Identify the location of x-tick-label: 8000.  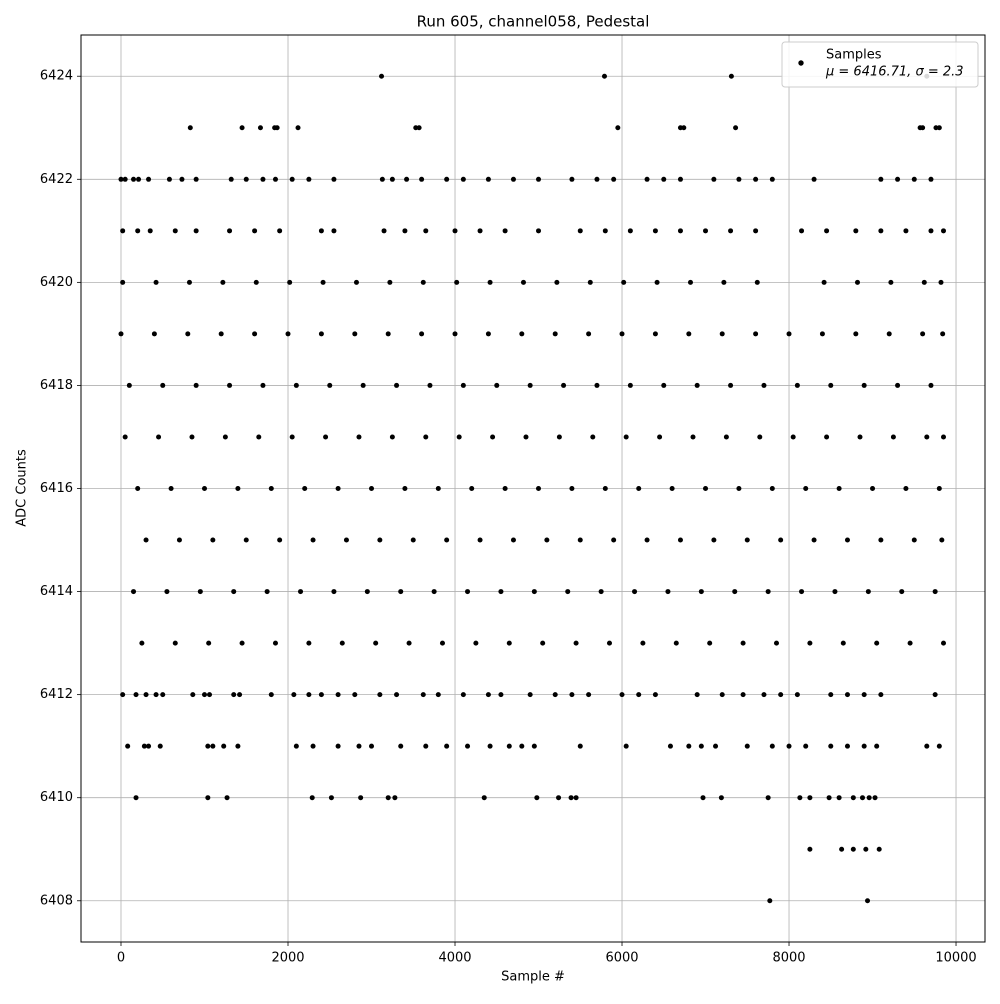
(788, 958).